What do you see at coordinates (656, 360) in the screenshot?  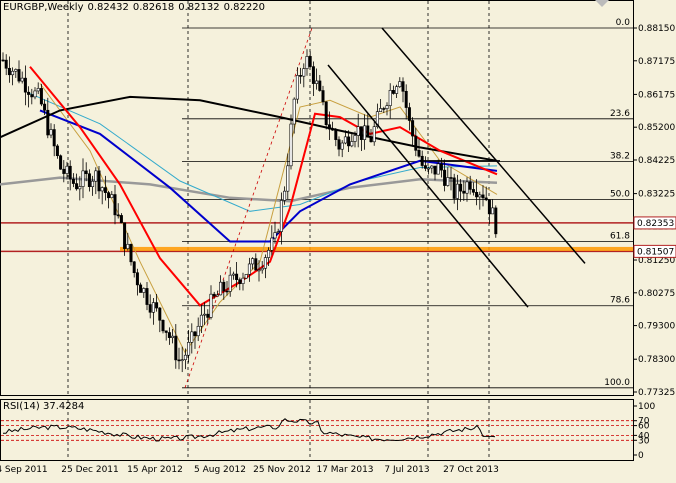 I see `price-tick-label: 0.78300` at bounding box center [656, 360].